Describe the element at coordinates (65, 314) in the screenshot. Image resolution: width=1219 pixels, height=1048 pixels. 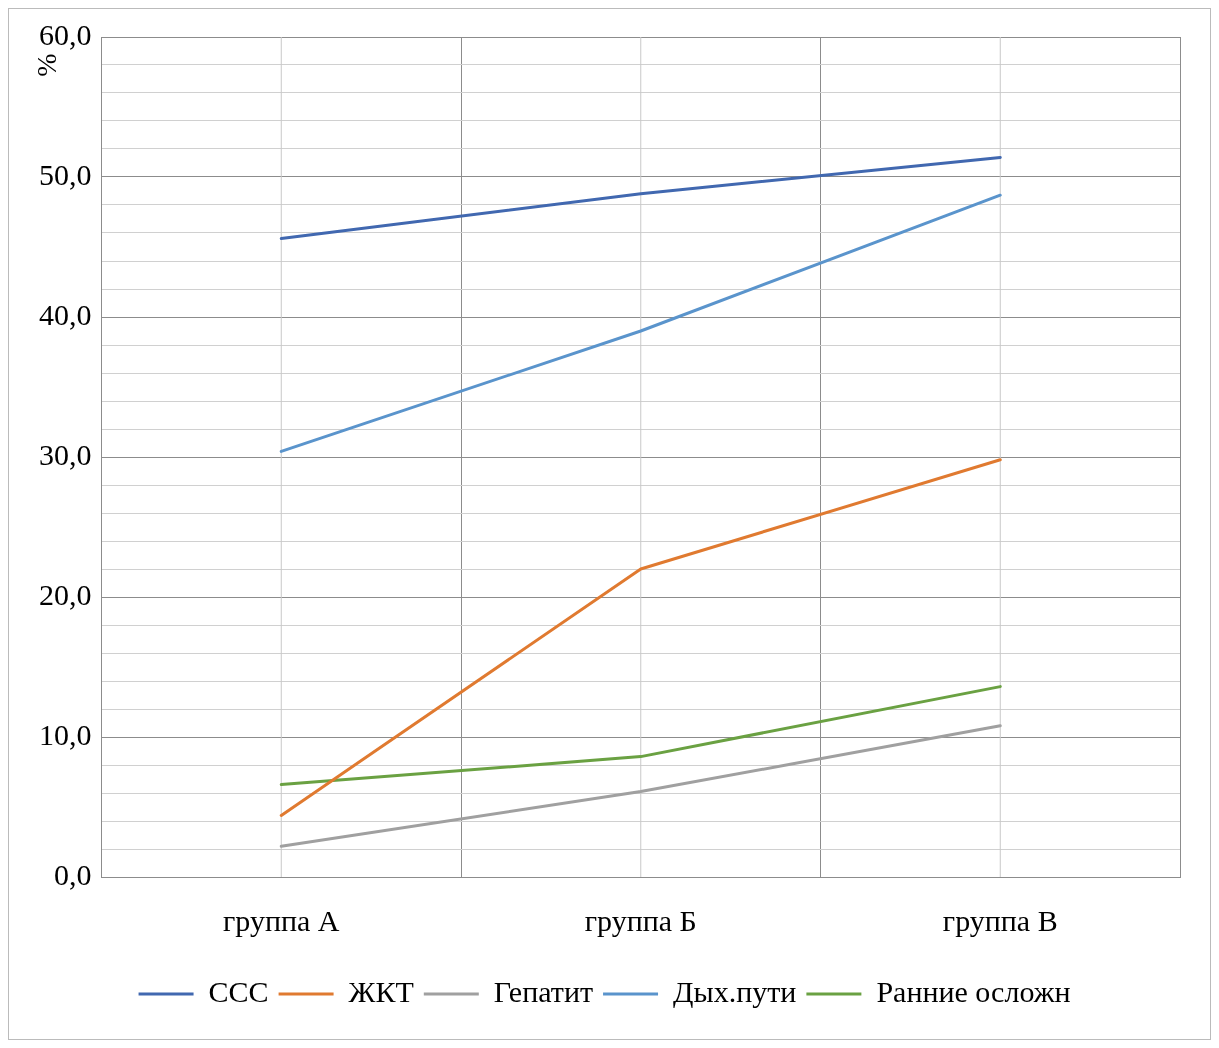
I see `y-tick-label: 40,0` at that location.